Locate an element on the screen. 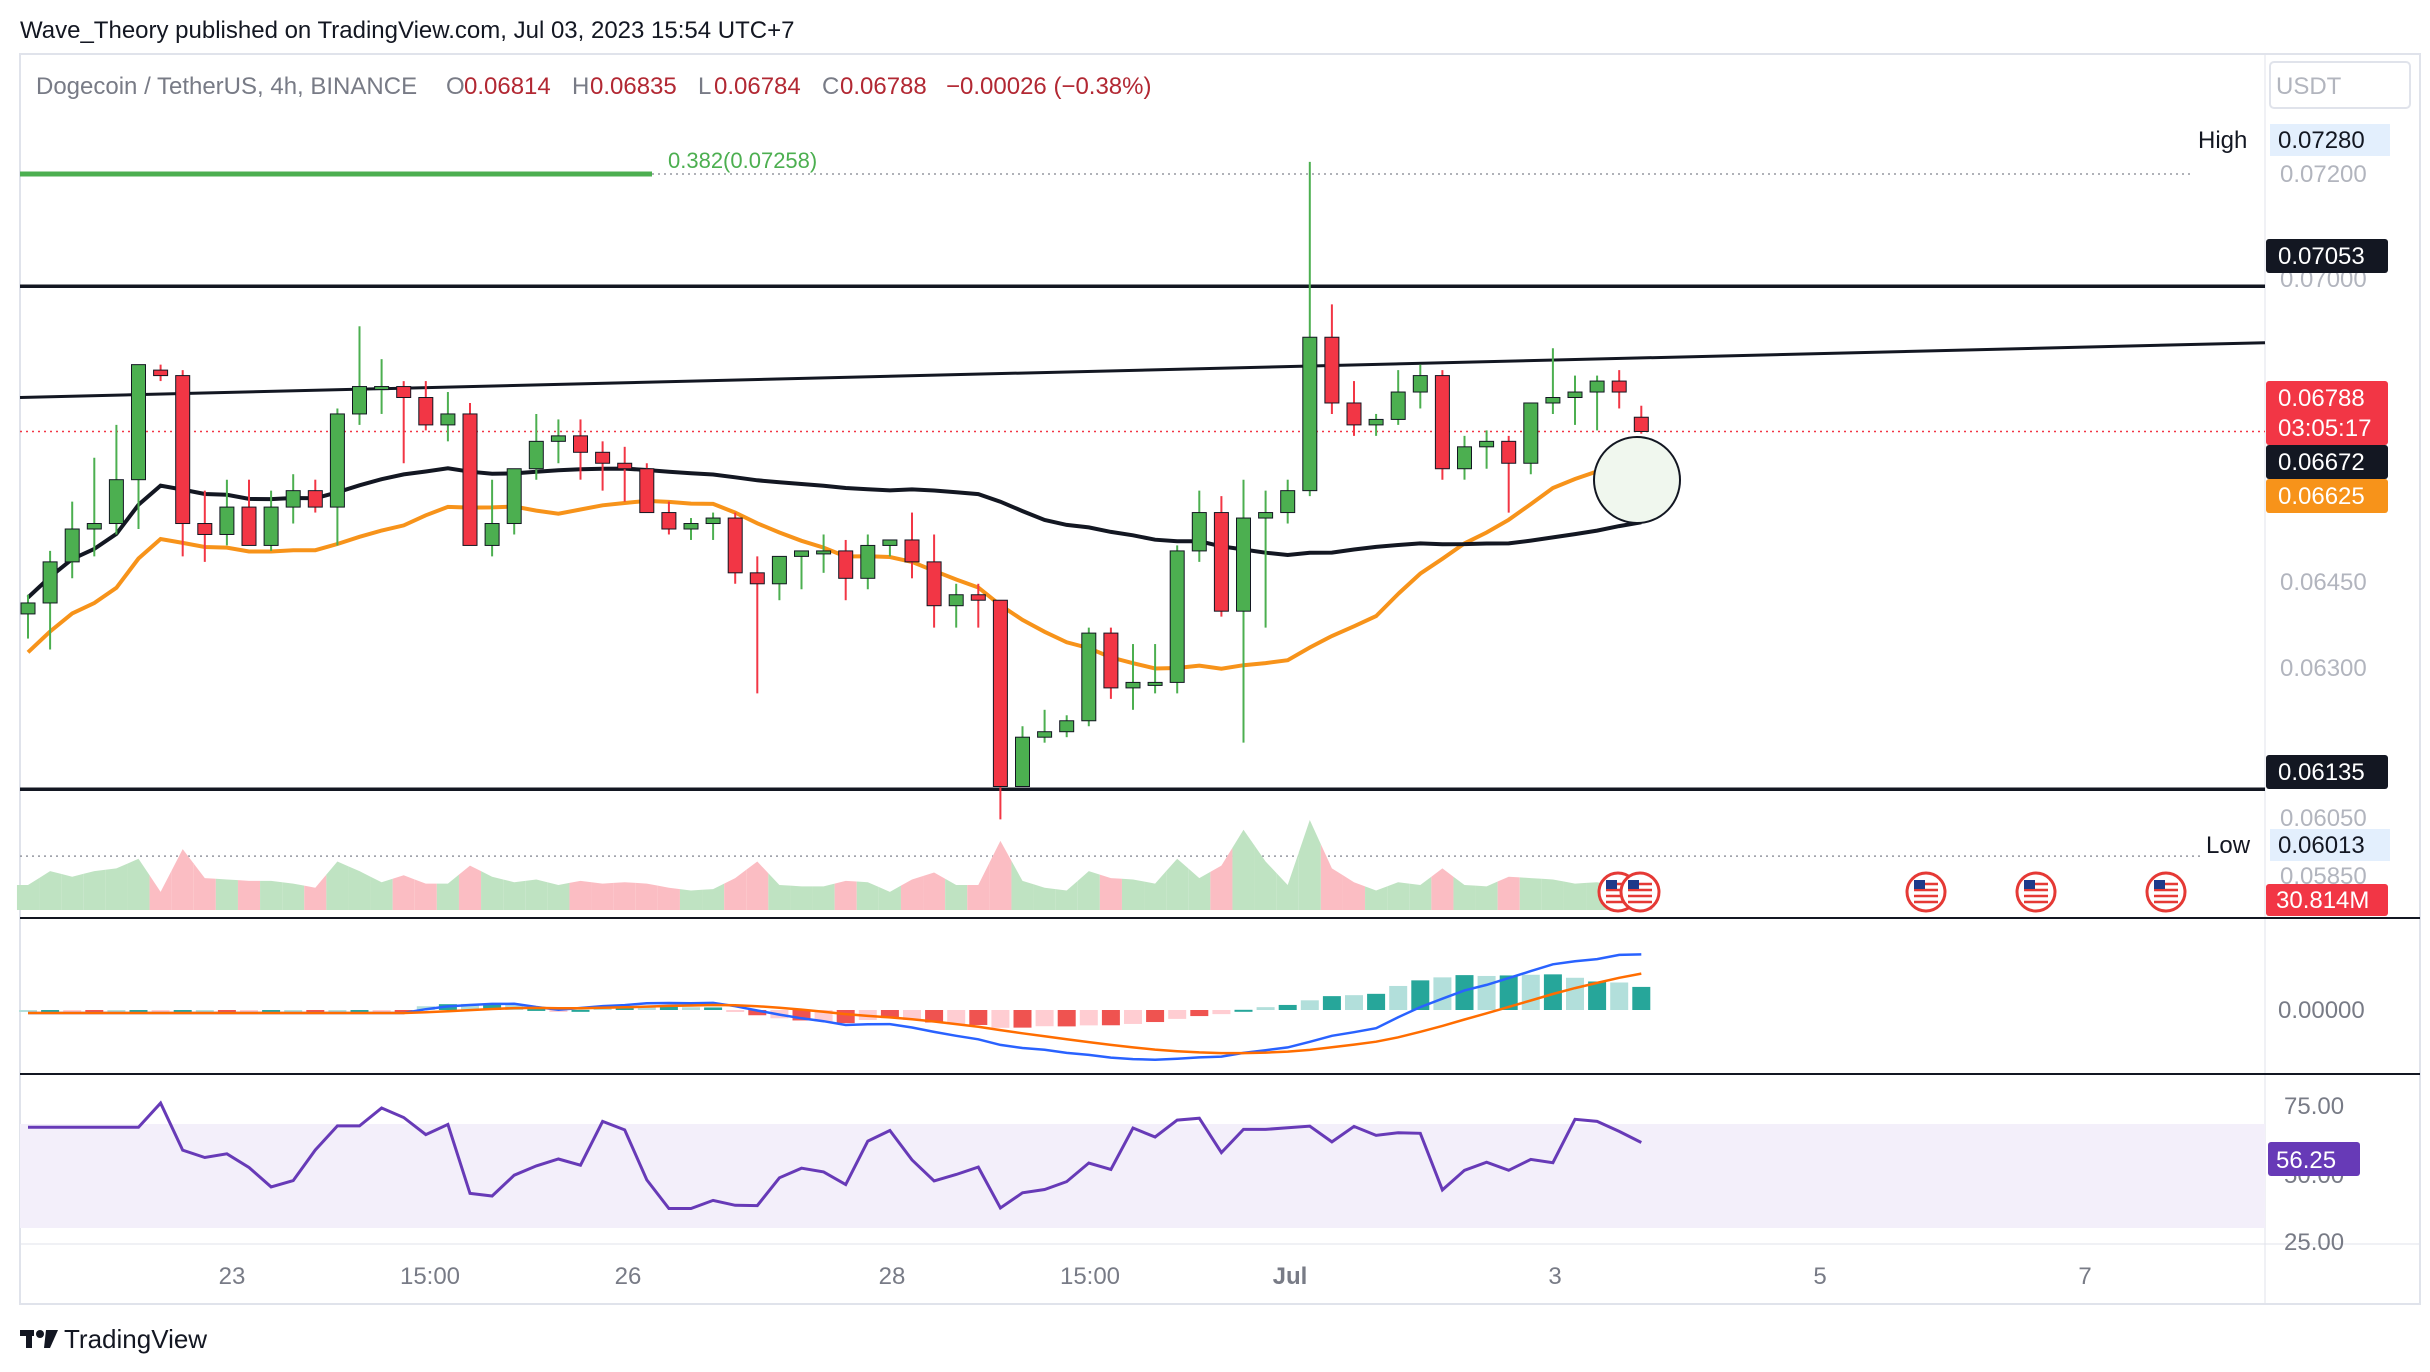 The image size is (2430, 1372). rsi-tick-label: 25.00 is located at coordinates (2314, 1242).